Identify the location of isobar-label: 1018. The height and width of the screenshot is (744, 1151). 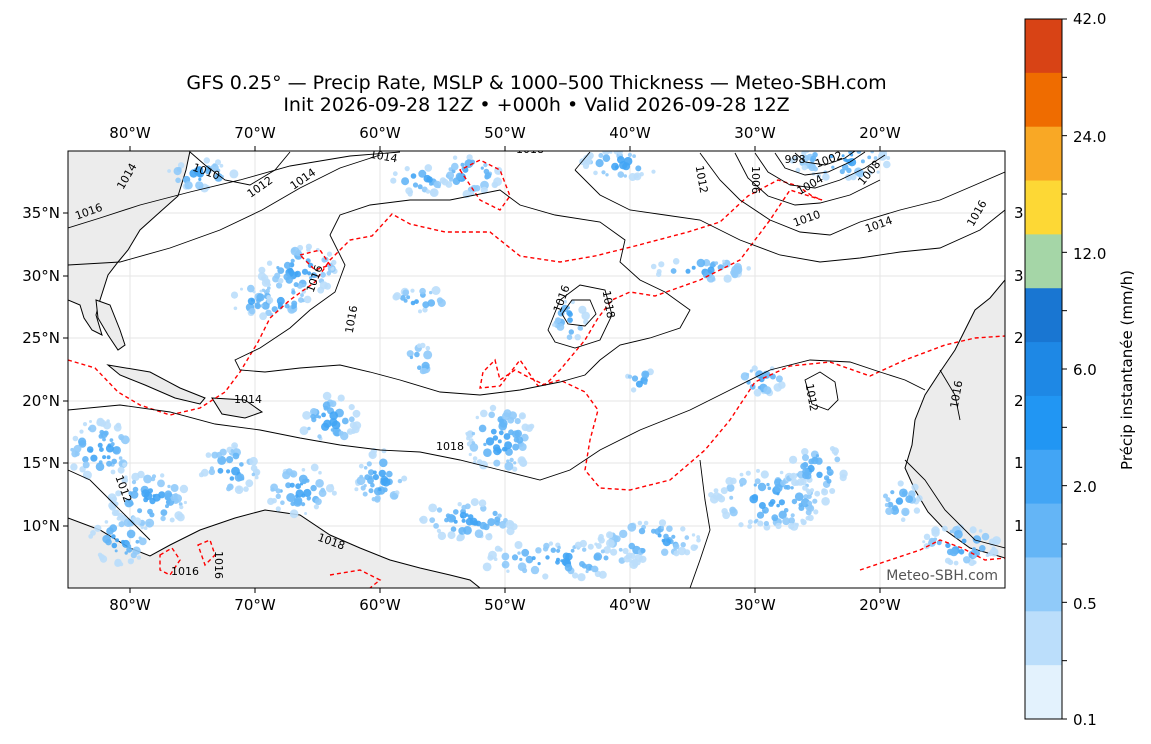
(450, 446).